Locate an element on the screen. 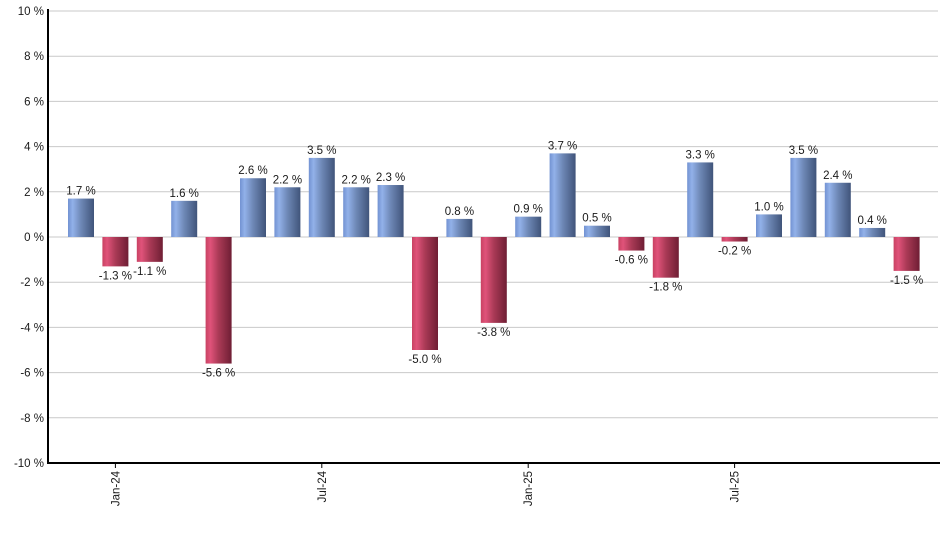  x-axis-tick-label: Jan-24 is located at coordinates (116, 488).